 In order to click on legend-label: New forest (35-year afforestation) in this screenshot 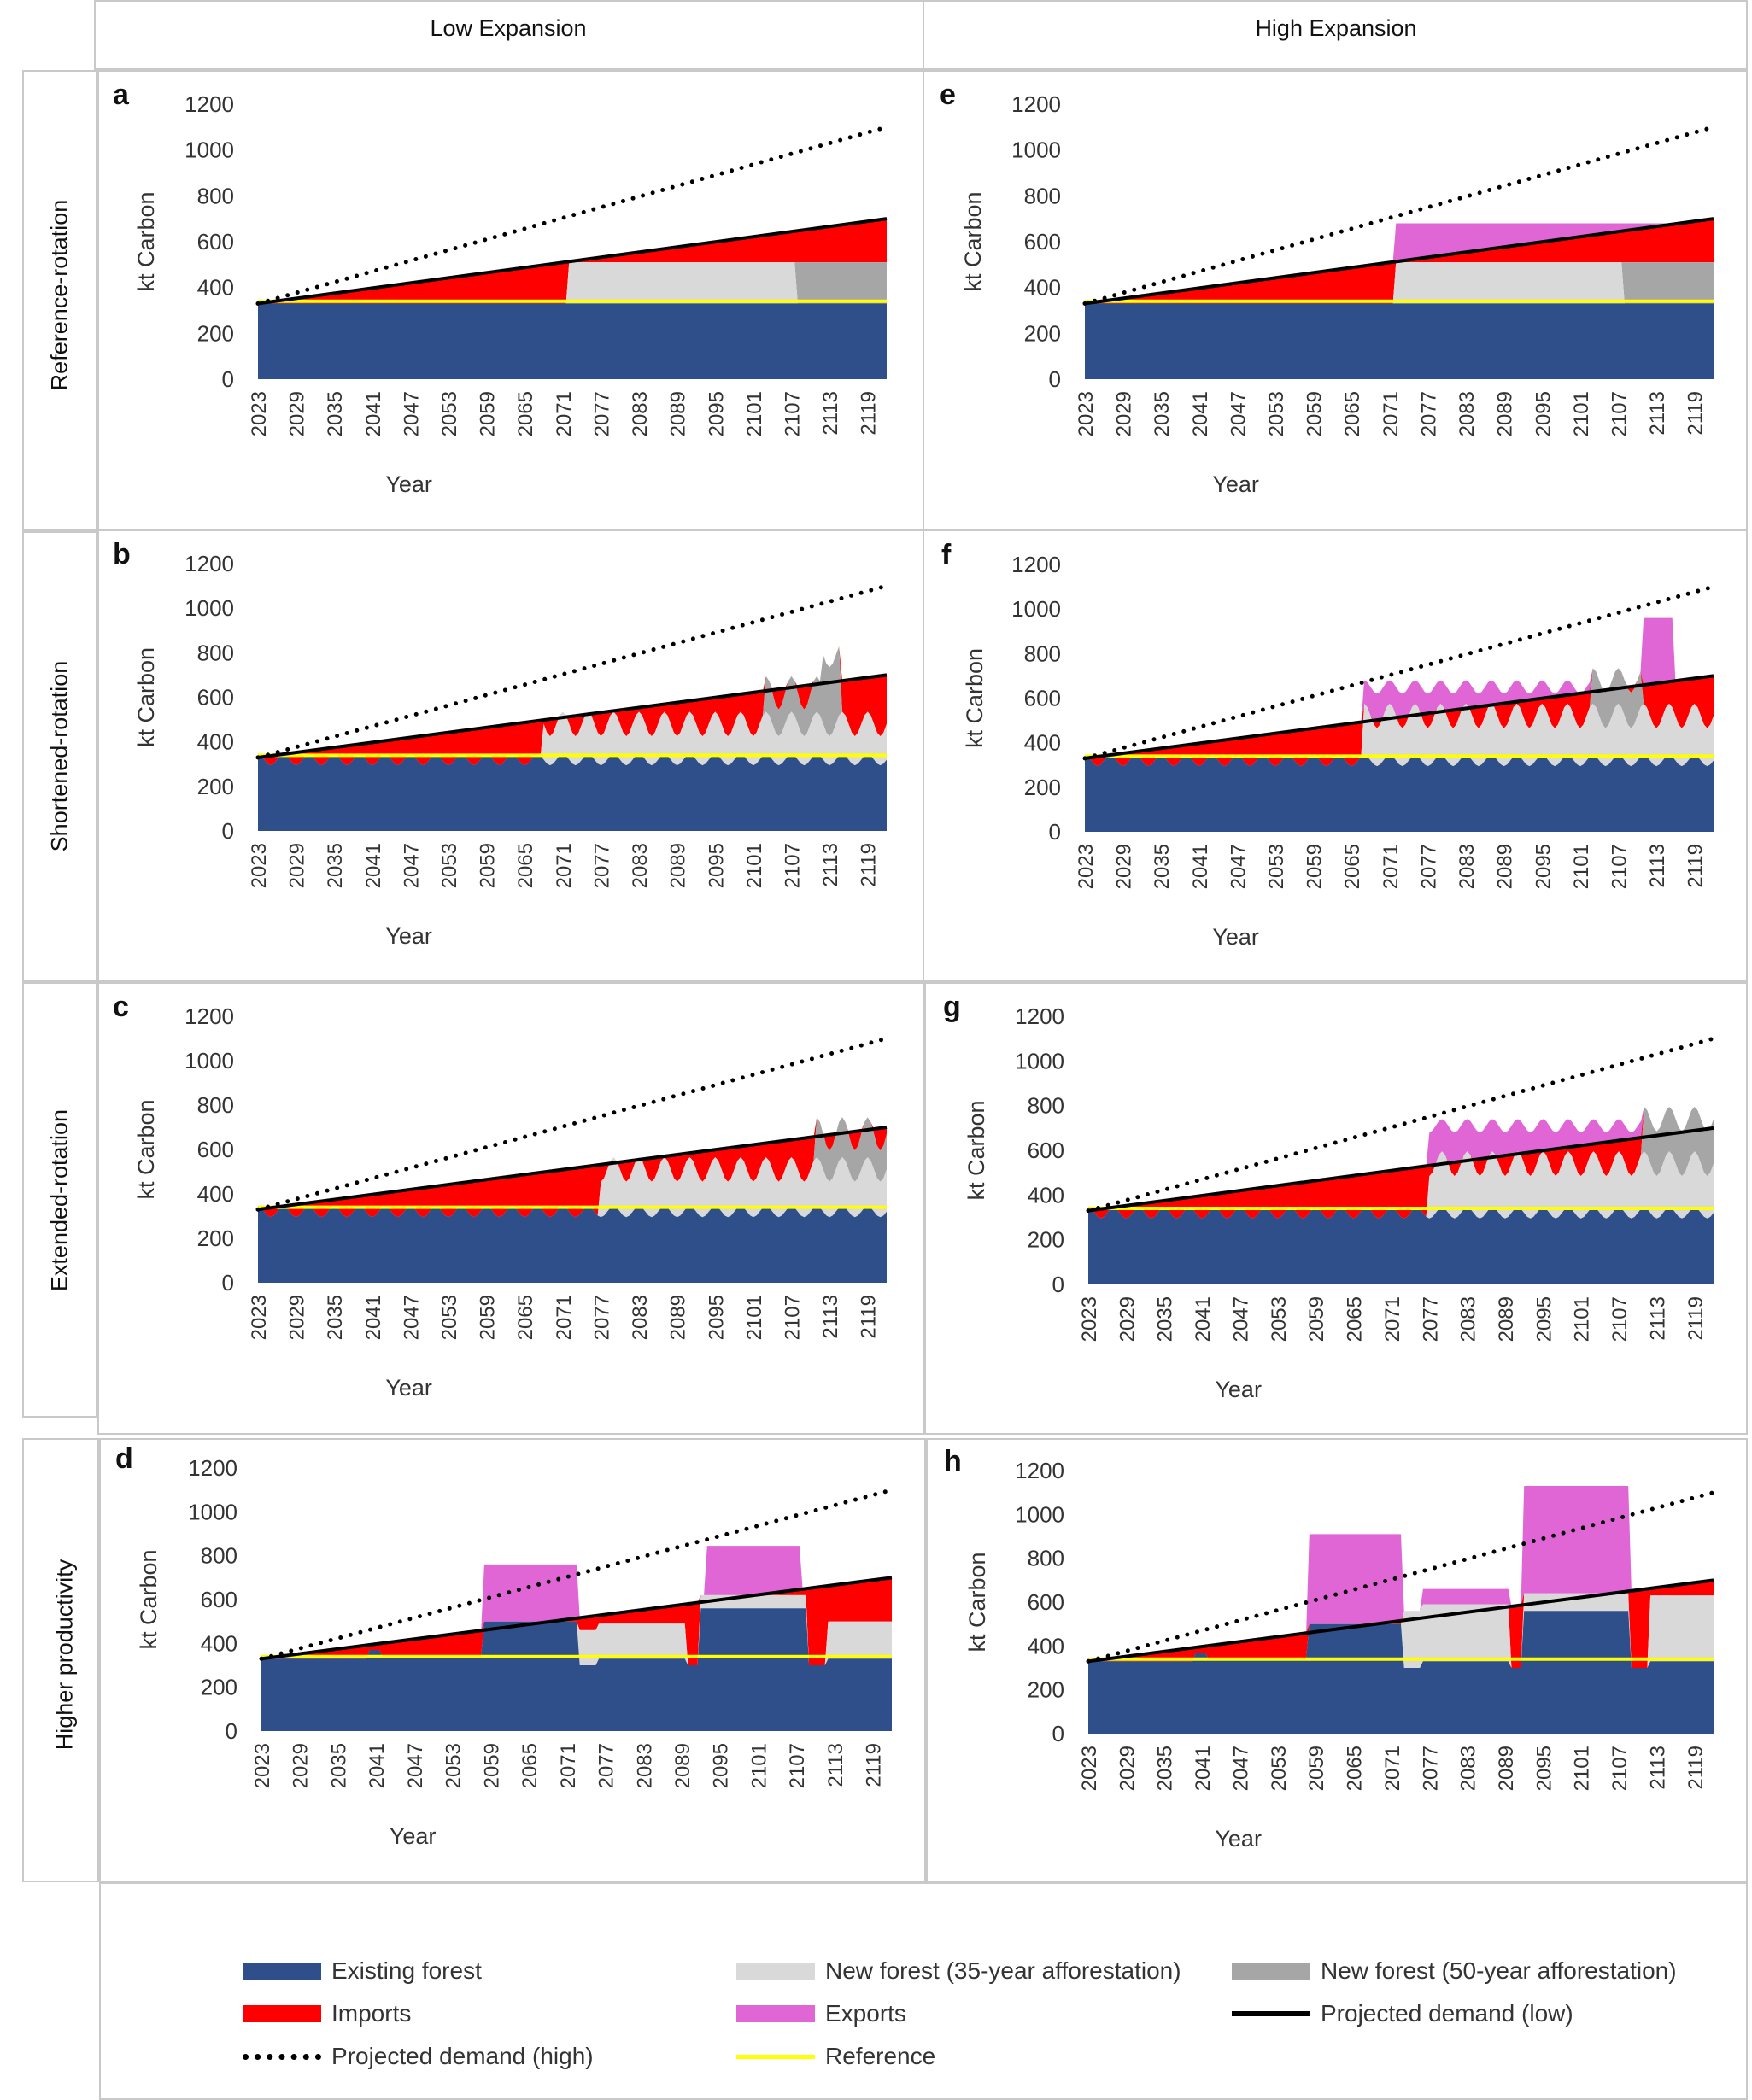, I will do `click(1003, 1970)`.